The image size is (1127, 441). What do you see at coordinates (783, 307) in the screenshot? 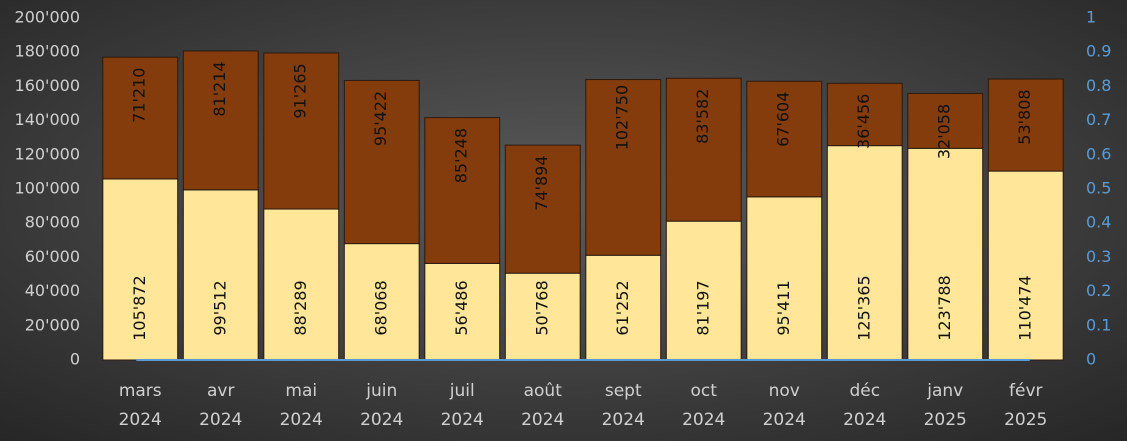
I see `value-label: 95'411` at bounding box center [783, 307].